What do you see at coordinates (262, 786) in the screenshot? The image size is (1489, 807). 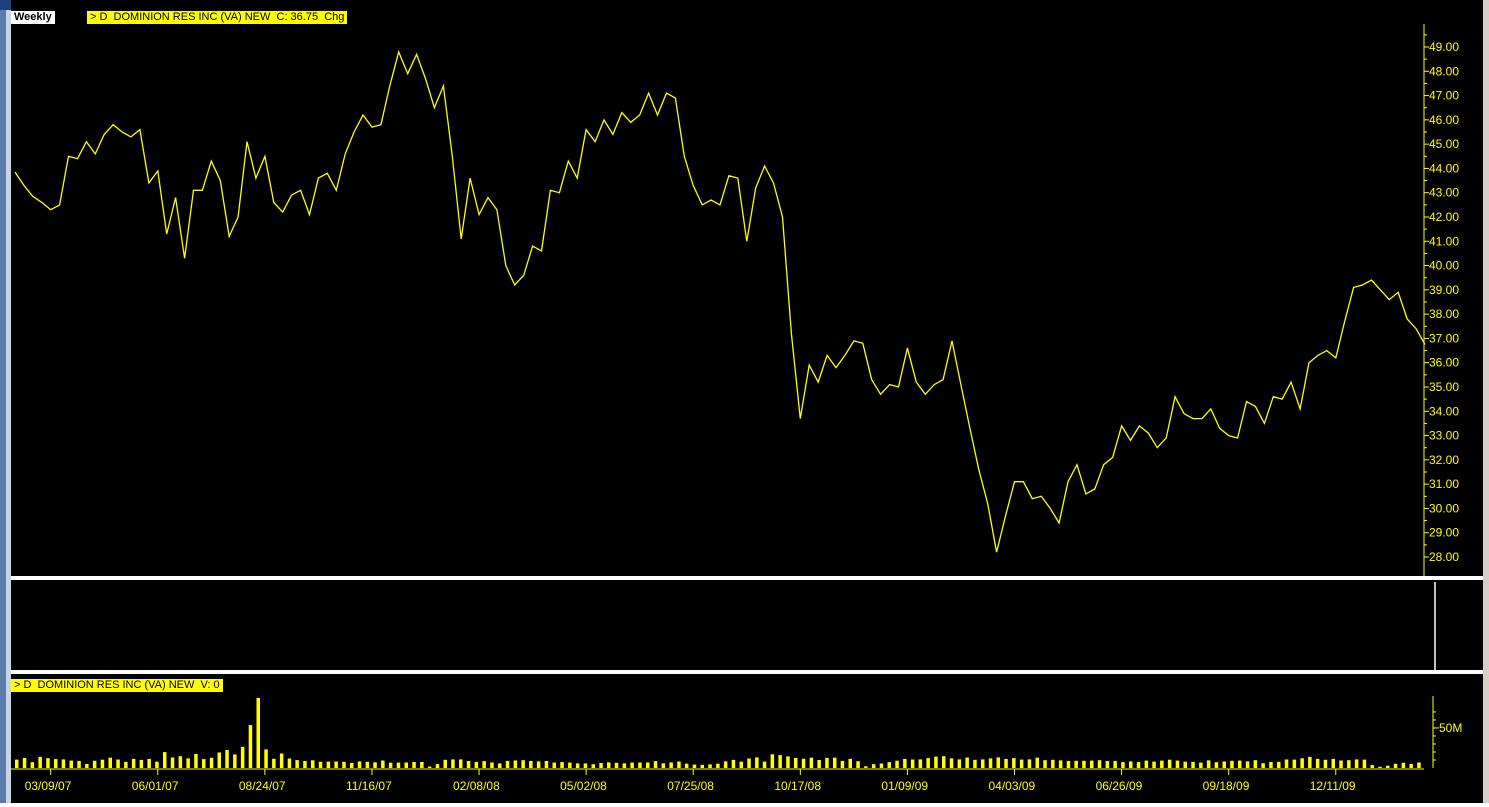 I see `x-tick-label: 08/24/07` at bounding box center [262, 786].